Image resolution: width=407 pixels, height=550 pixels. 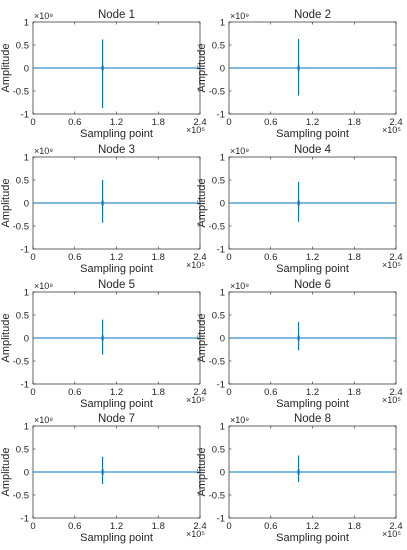 I want to click on panel-title: Node 4, so click(x=313, y=150).